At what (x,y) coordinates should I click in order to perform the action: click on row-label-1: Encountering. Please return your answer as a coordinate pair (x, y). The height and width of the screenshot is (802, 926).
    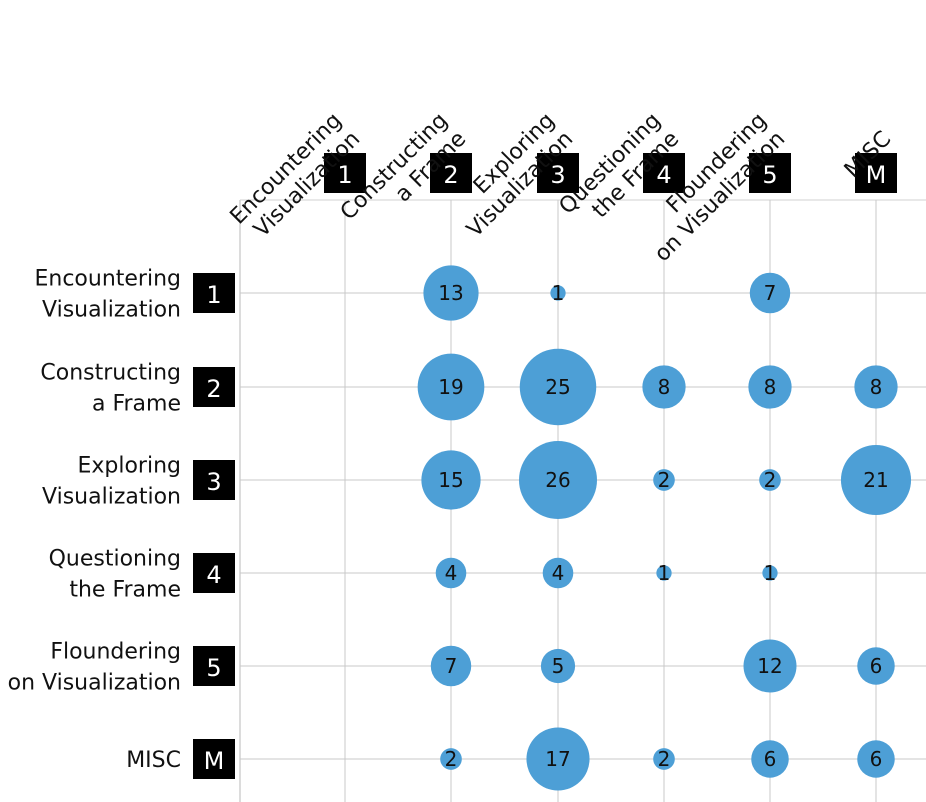
    Looking at the image, I should click on (107, 279).